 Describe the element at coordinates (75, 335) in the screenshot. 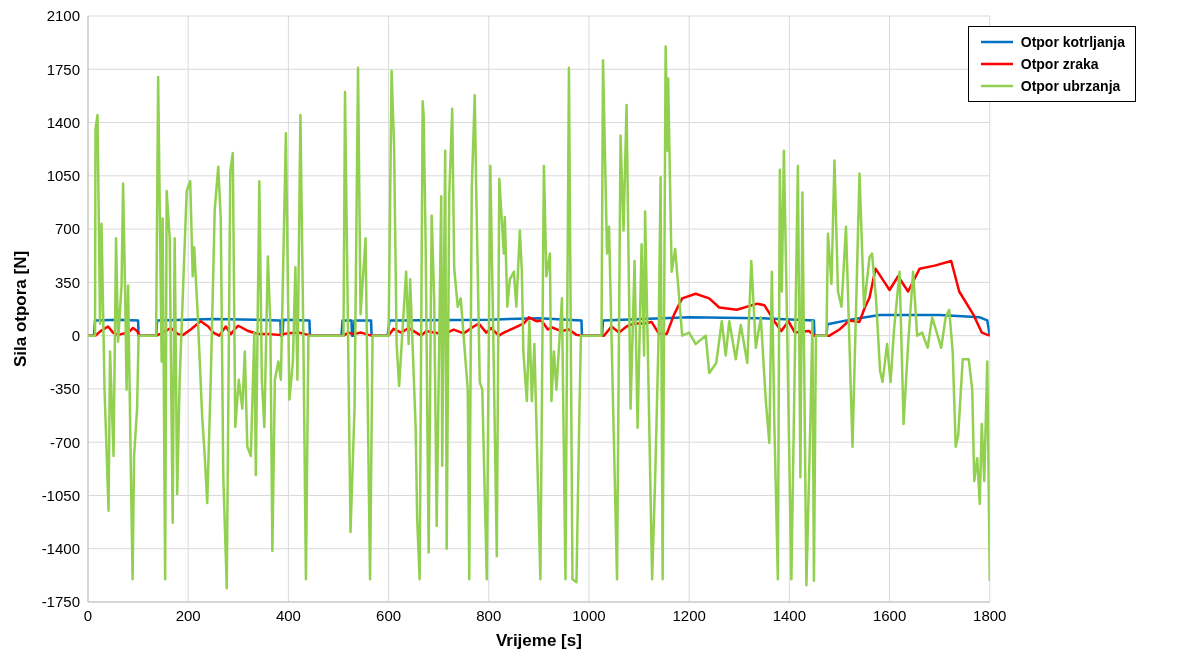

I see `y-tick-label: 0` at that location.